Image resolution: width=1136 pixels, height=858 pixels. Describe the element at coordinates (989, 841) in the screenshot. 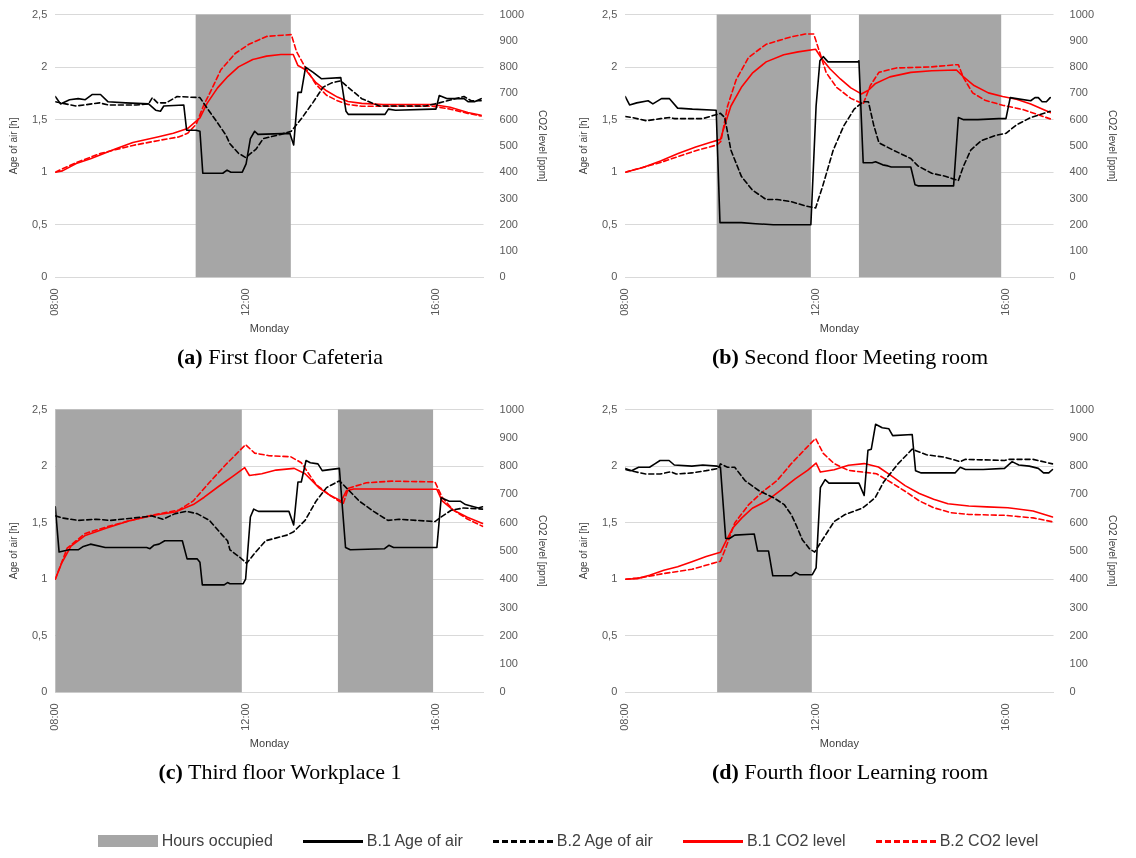

I see `legend-label: B.2 CO2 level` at that location.